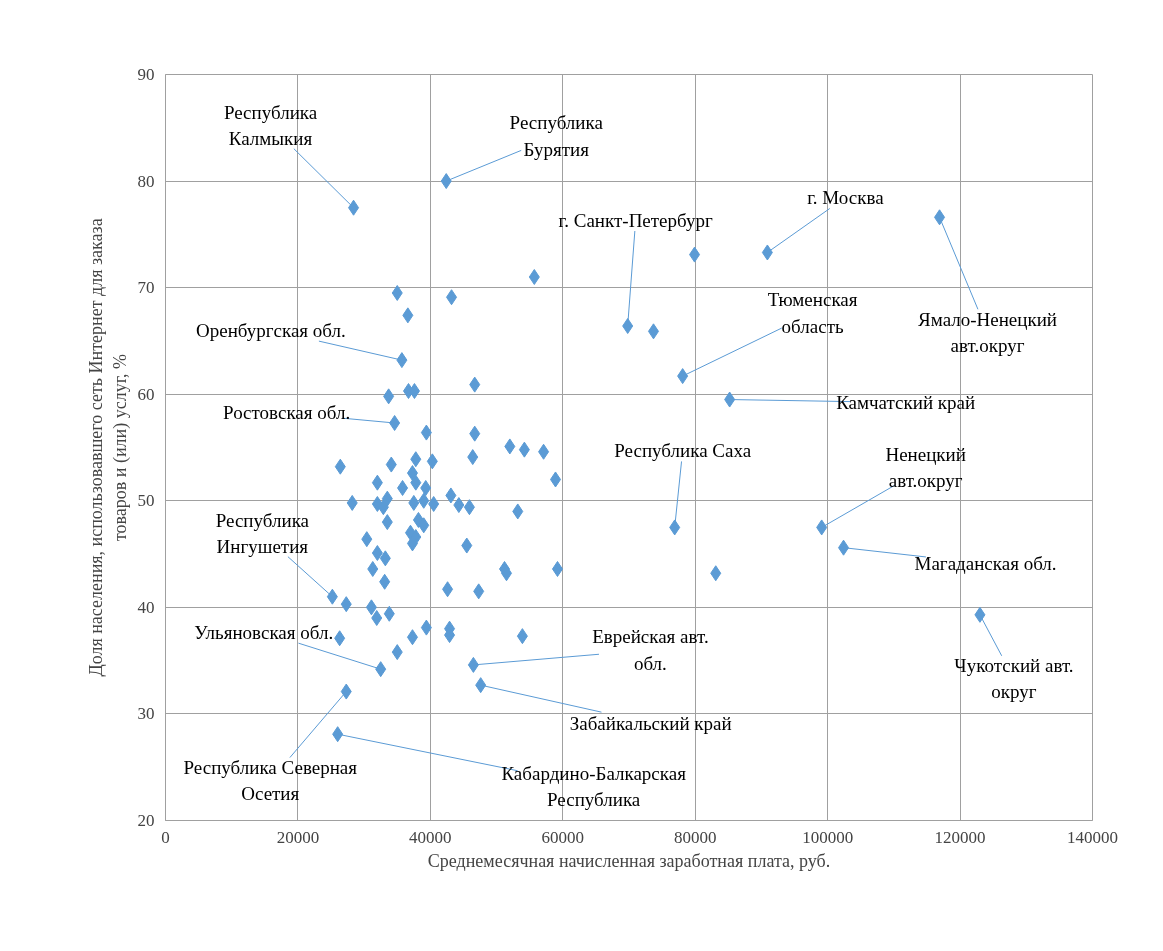 Image resolution: width=1163 pixels, height=951 pixels. What do you see at coordinates (146, 820) in the screenshot?
I see `y-tick-label: 20` at bounding box center [146, 820].